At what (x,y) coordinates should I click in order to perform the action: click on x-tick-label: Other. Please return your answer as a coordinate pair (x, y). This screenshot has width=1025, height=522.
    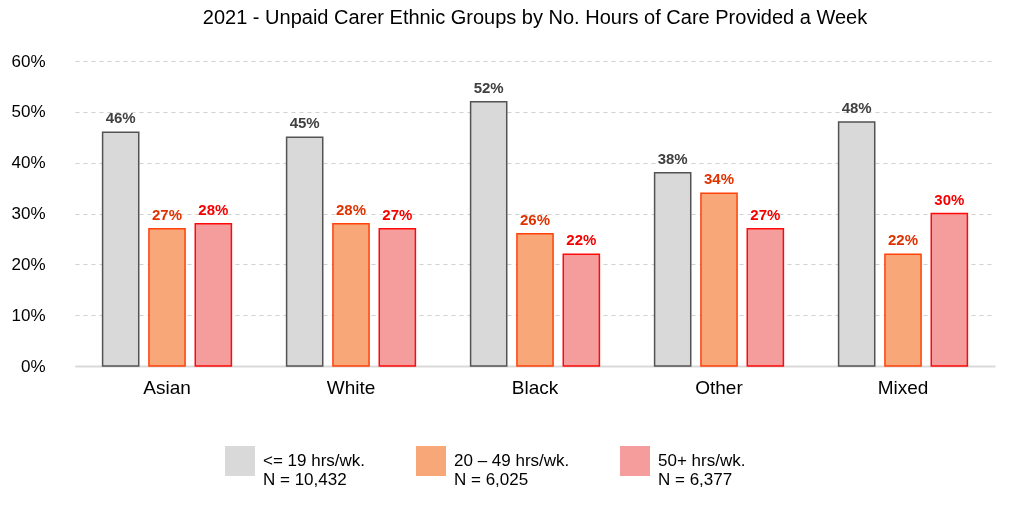
    Looking at the image, I should click on (719, 387).